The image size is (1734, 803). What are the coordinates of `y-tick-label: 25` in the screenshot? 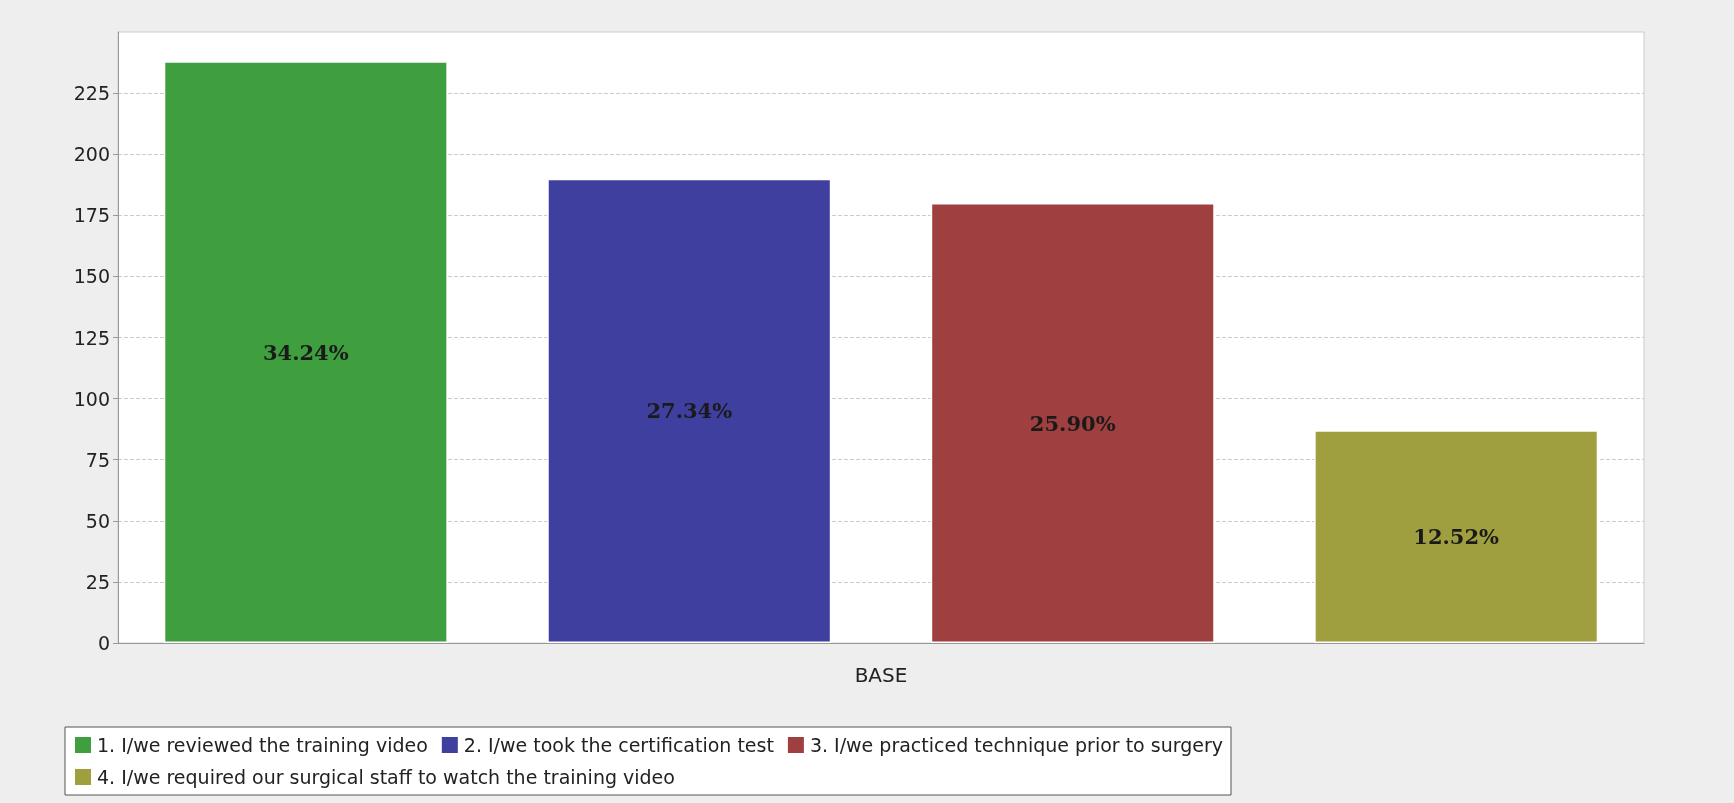 It's located at (97, 581).